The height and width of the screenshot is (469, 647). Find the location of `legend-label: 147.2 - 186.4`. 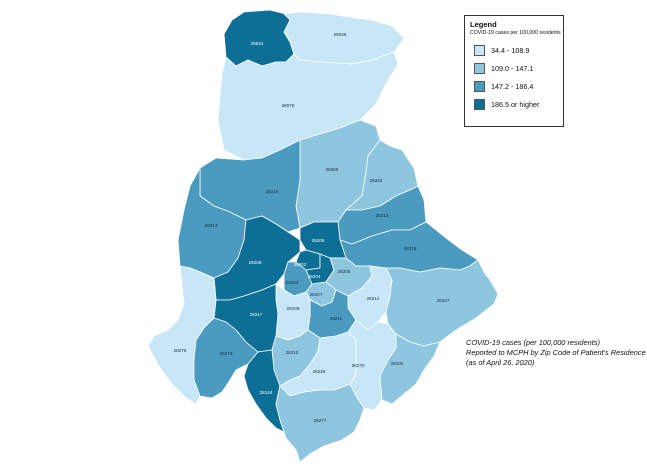

legend-label: 147.2 - 186.4 is located at coordinates (512, 86).